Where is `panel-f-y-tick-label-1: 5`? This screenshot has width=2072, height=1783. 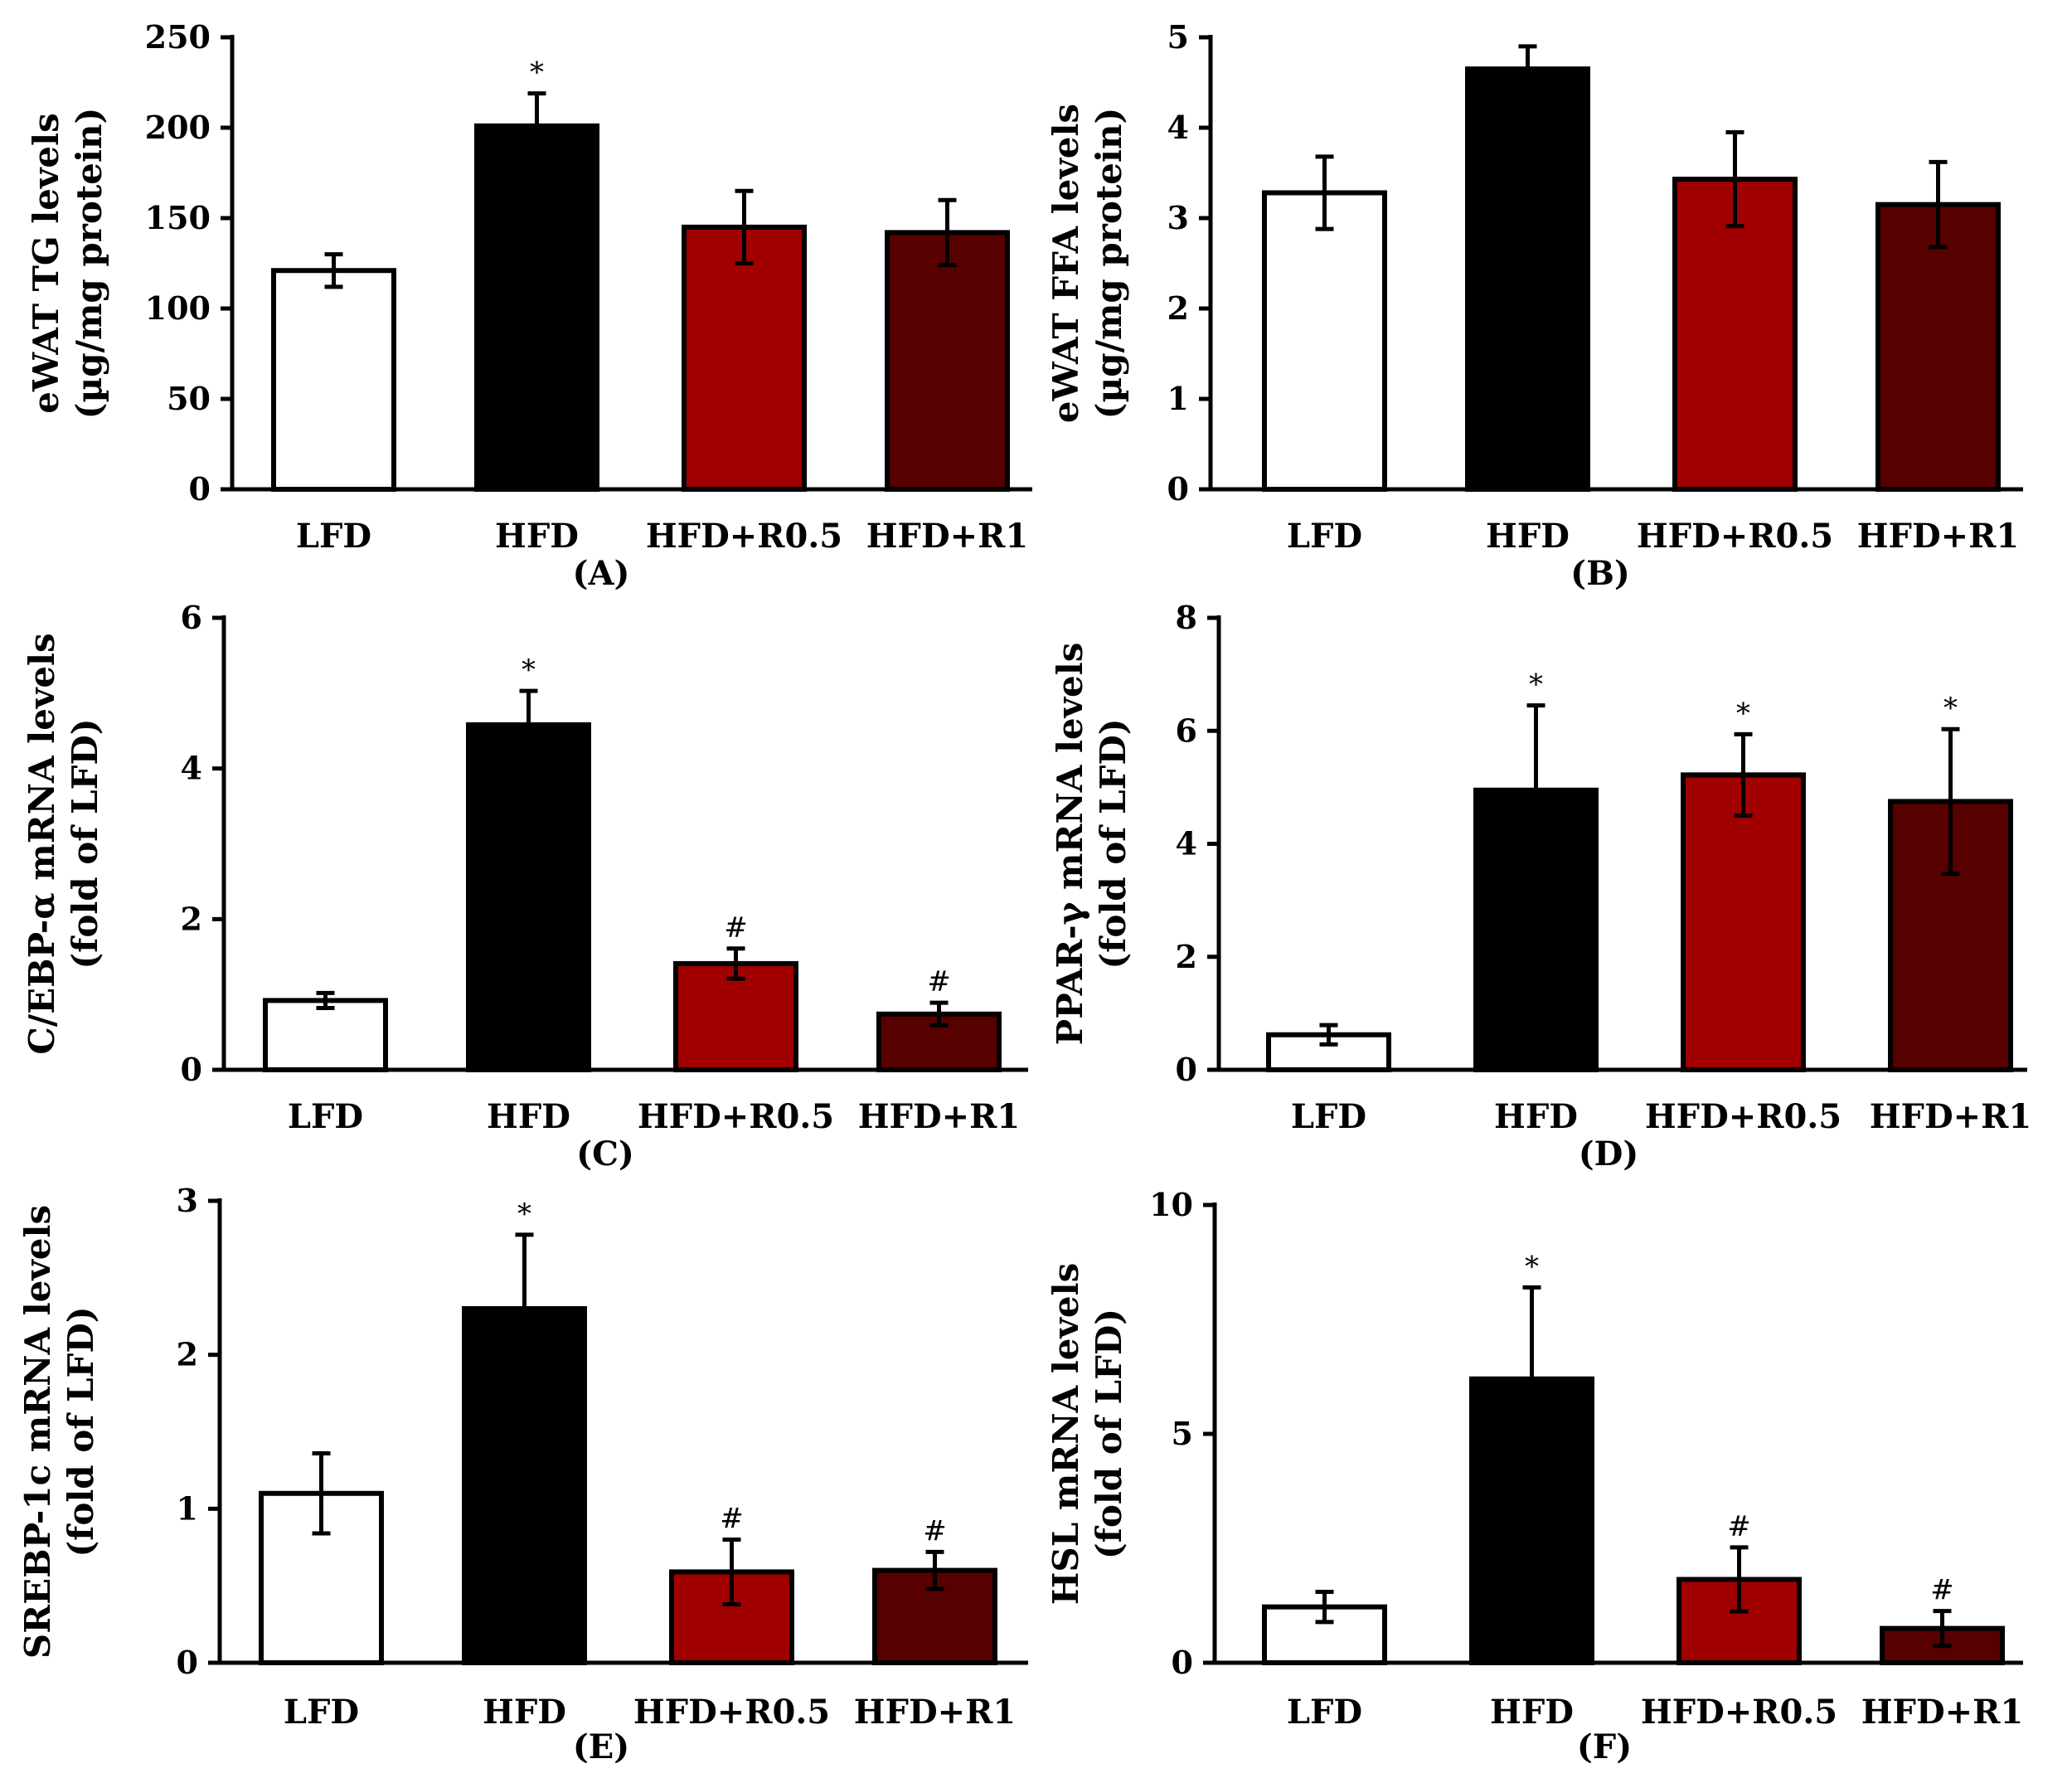
panel-f-y-tick-label-1: 5 is located at coordinates (1183, 1434).